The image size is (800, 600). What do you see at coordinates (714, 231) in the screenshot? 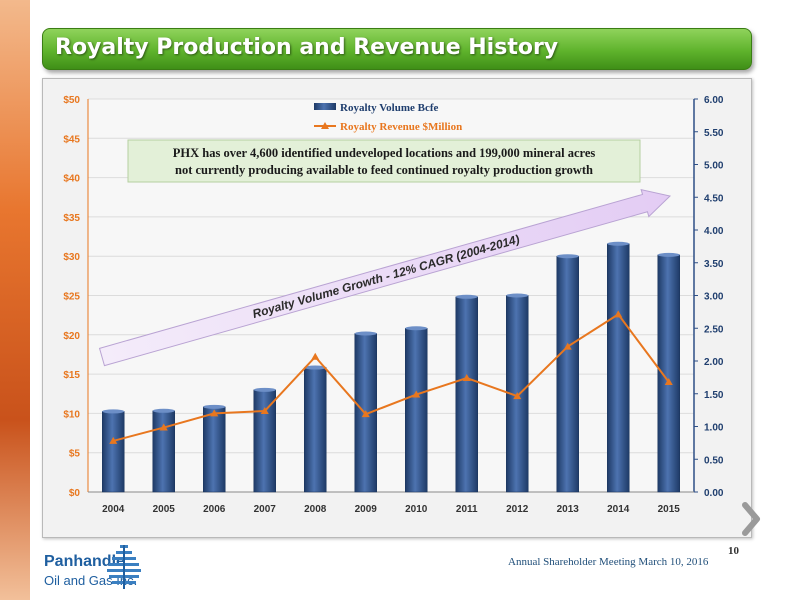
I see `right-axis-tick-label: 4.00` at bounding box center [714, 231].